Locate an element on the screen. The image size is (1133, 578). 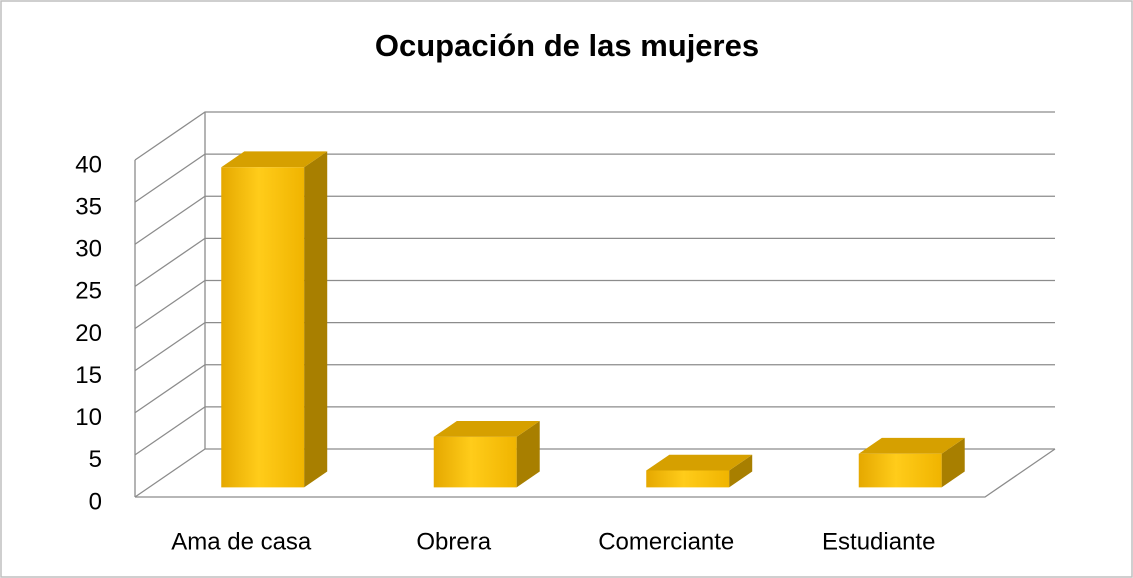
y-tick-label: 15 is located at coordinates (88, 375).